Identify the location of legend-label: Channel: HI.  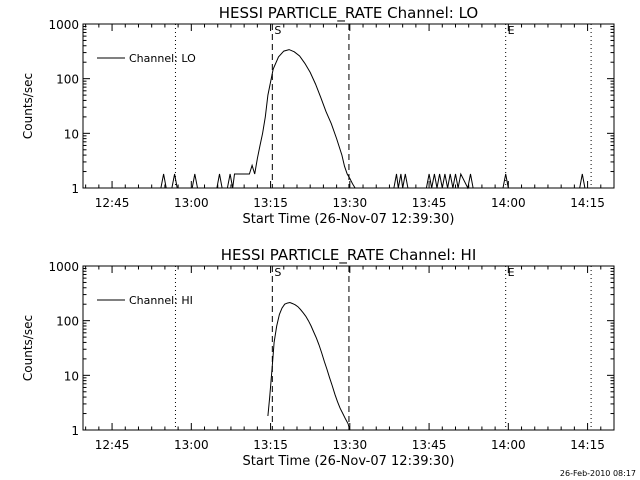
(161, 300).